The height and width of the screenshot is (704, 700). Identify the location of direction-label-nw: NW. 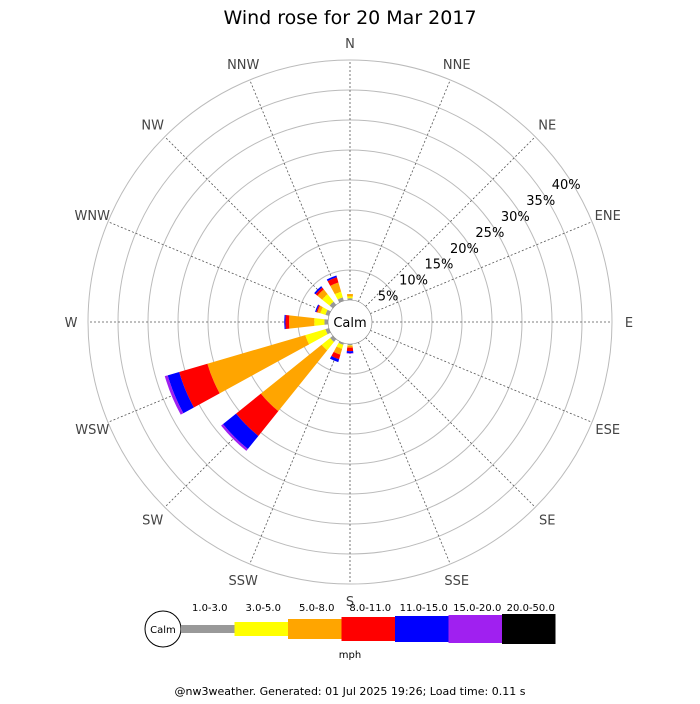
(152, 126).